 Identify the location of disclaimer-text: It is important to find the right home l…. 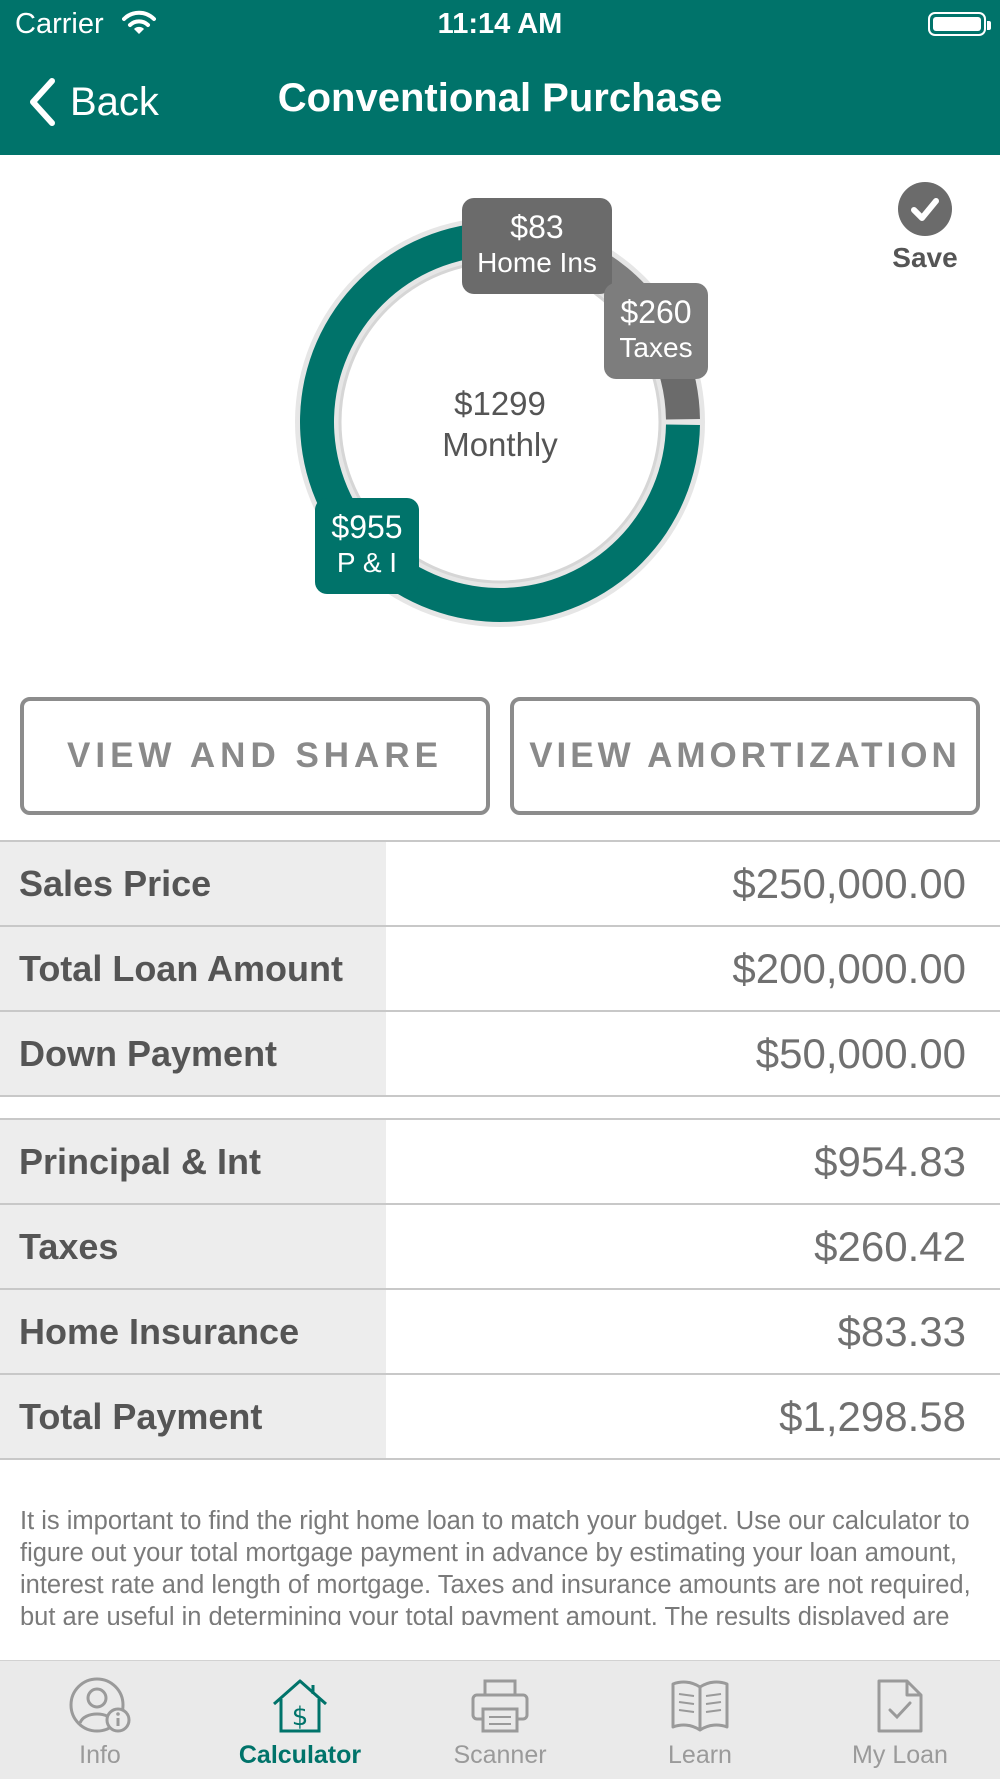
(495, 1566).